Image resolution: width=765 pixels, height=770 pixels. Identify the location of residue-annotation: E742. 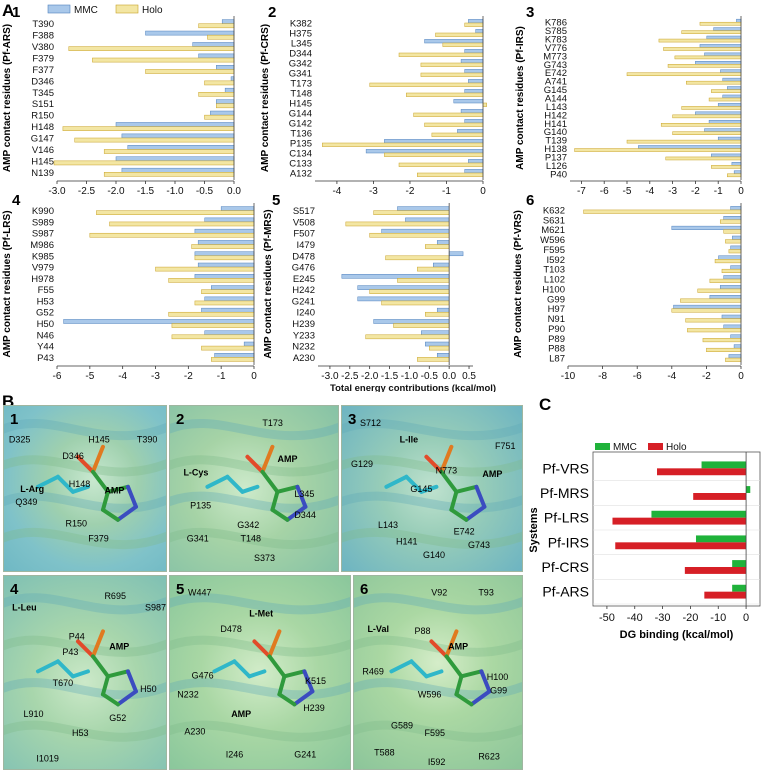
(464, 532).